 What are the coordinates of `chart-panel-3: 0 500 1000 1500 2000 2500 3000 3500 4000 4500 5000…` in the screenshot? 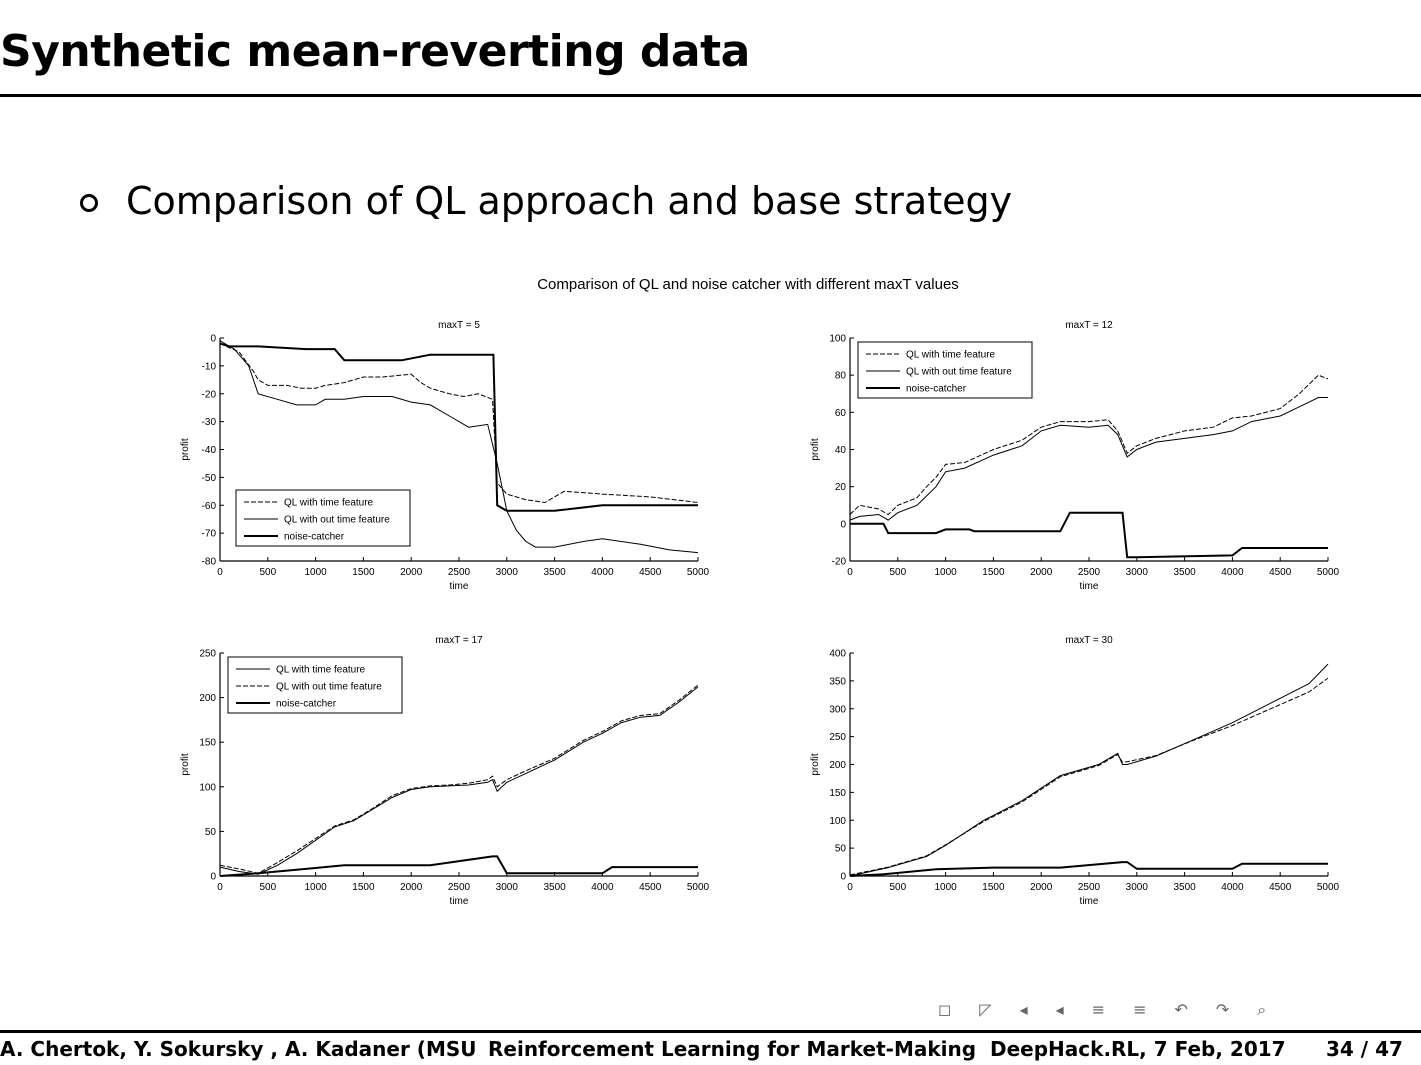 It's located at (445, 771).